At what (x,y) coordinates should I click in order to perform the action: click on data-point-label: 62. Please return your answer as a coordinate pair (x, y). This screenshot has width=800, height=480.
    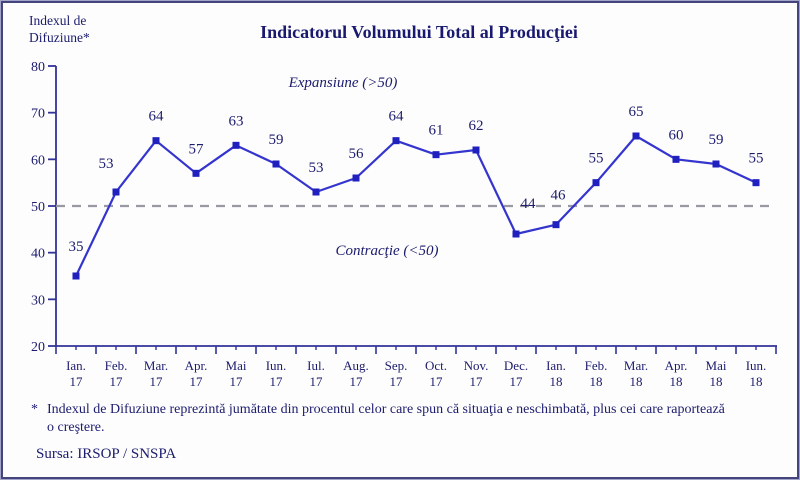
    Looking at the image, I should click on (476, 126).